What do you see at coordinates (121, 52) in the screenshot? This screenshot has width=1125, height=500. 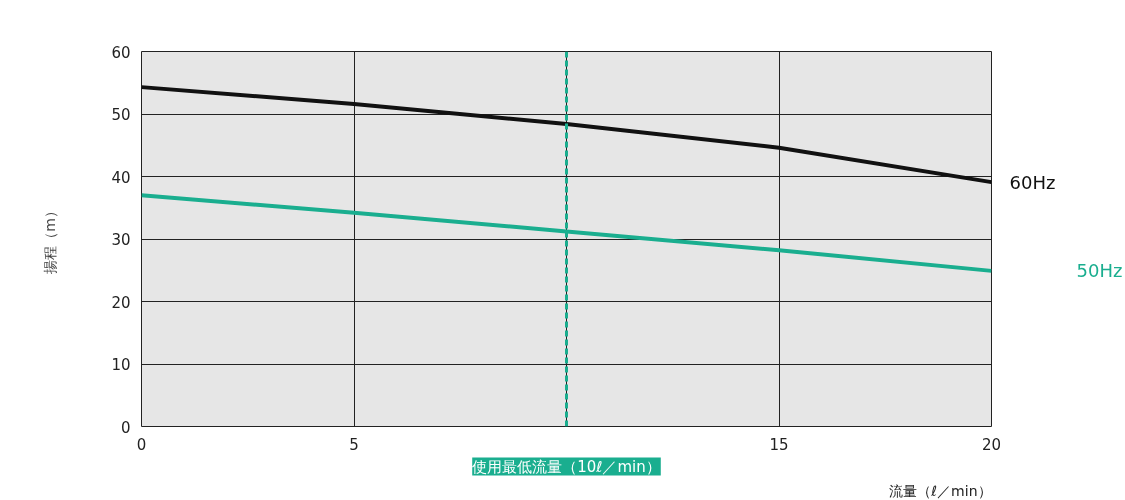 I see `y-tick-label: 60` at bounding box center [121, 52].